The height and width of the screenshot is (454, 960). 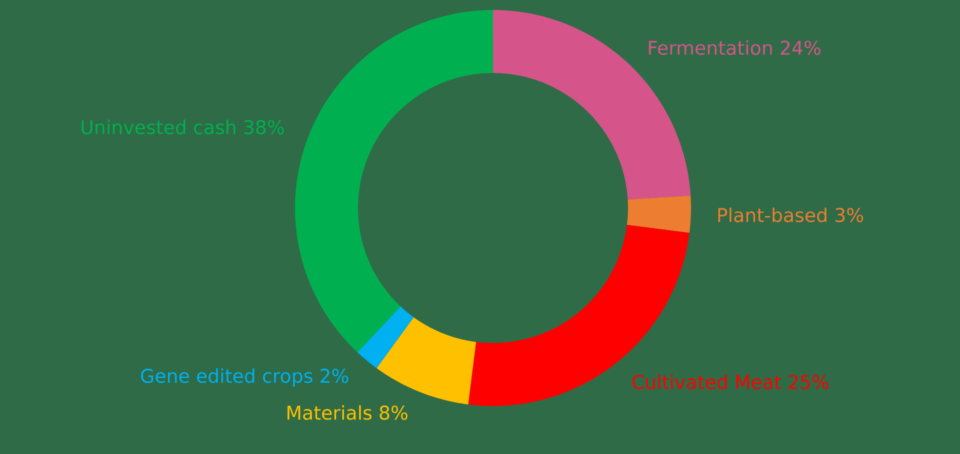 I want to click on data-label: 24%, so click(x=800, y=47).